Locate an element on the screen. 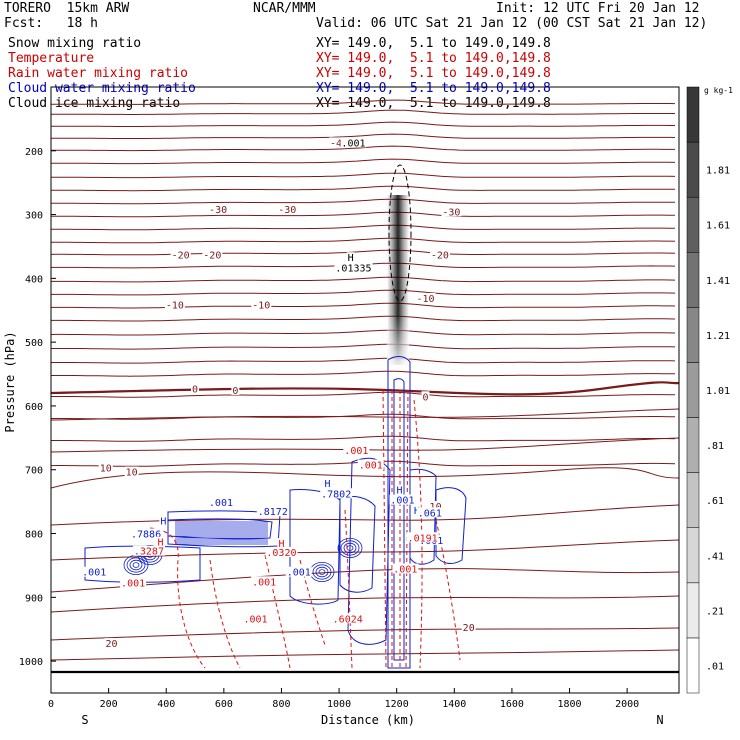 The height and width of the screenshot is (740, 740). temperature-label: -10 is located at coordinates (175, 305).